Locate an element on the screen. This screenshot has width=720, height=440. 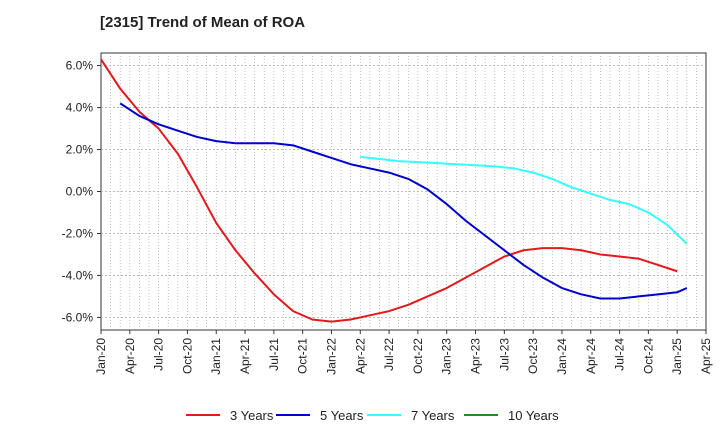
x-tick-label: Jan-25 is located at coordinates (677, 356).